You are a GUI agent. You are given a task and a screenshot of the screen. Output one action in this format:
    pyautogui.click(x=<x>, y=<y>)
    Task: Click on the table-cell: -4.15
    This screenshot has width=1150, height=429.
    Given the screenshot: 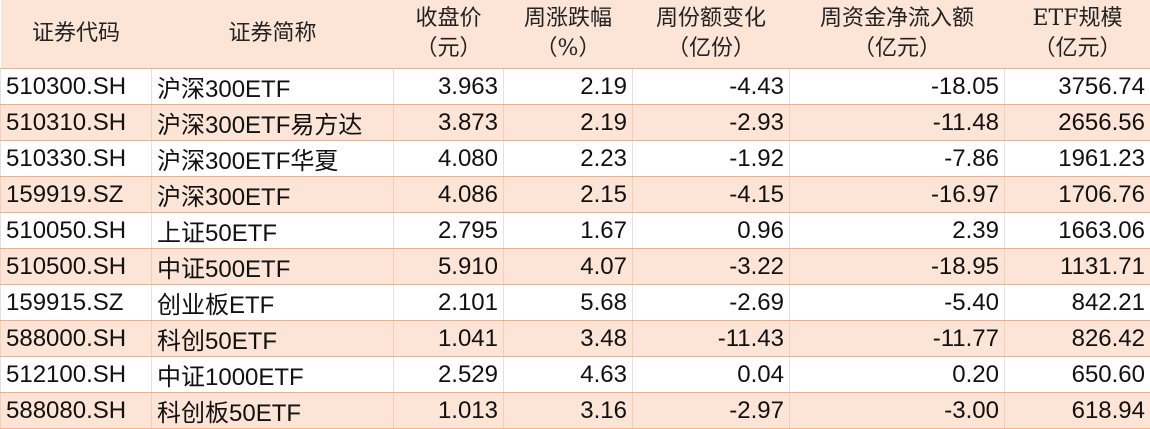 What is the action you would take?
    pyautogui.click(x=711, y=195)
    